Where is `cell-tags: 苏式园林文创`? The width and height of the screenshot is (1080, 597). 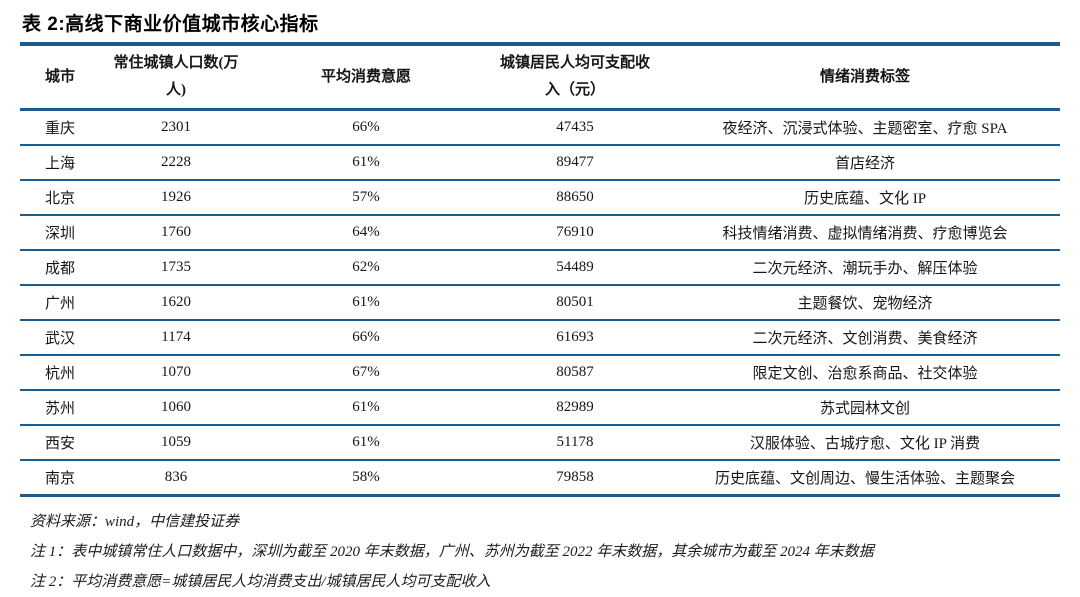
cell-tags: 苏式园林文创 is located at coordinates (865, 408).